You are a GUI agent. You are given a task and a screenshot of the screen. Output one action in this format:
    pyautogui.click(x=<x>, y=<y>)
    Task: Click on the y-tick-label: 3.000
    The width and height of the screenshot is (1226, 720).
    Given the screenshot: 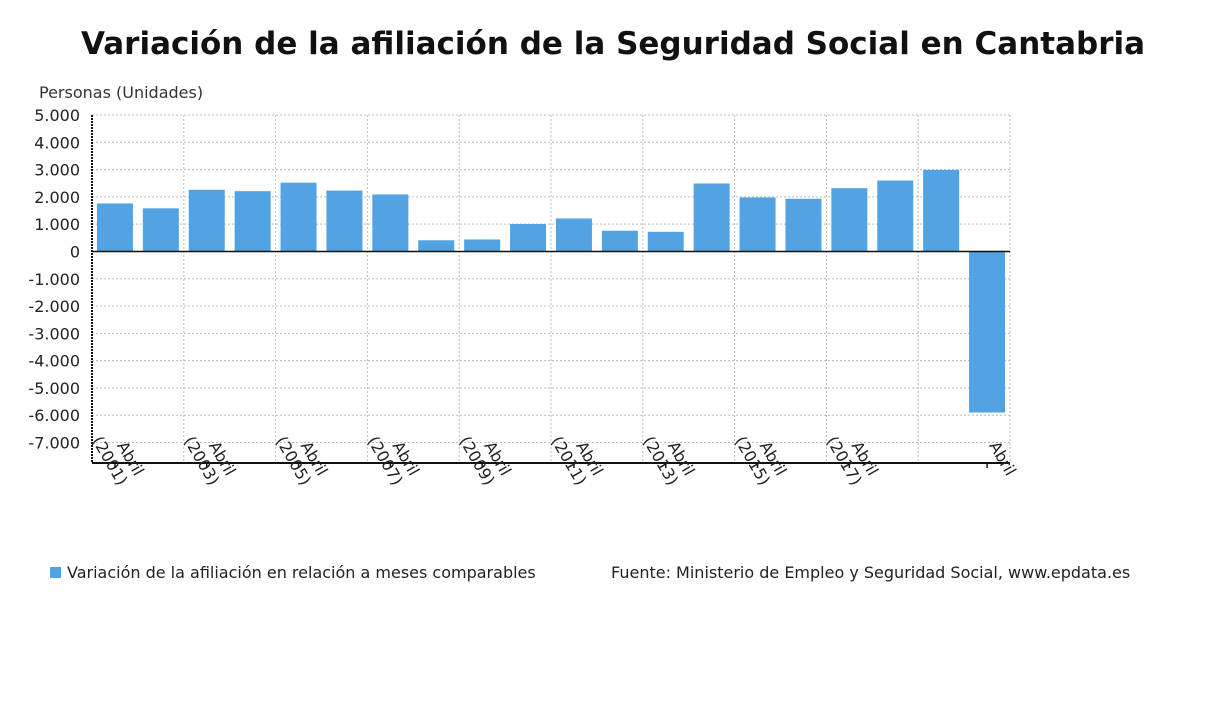 What is the action you would take?
    pyautogui.click(x=57, y=170)
    